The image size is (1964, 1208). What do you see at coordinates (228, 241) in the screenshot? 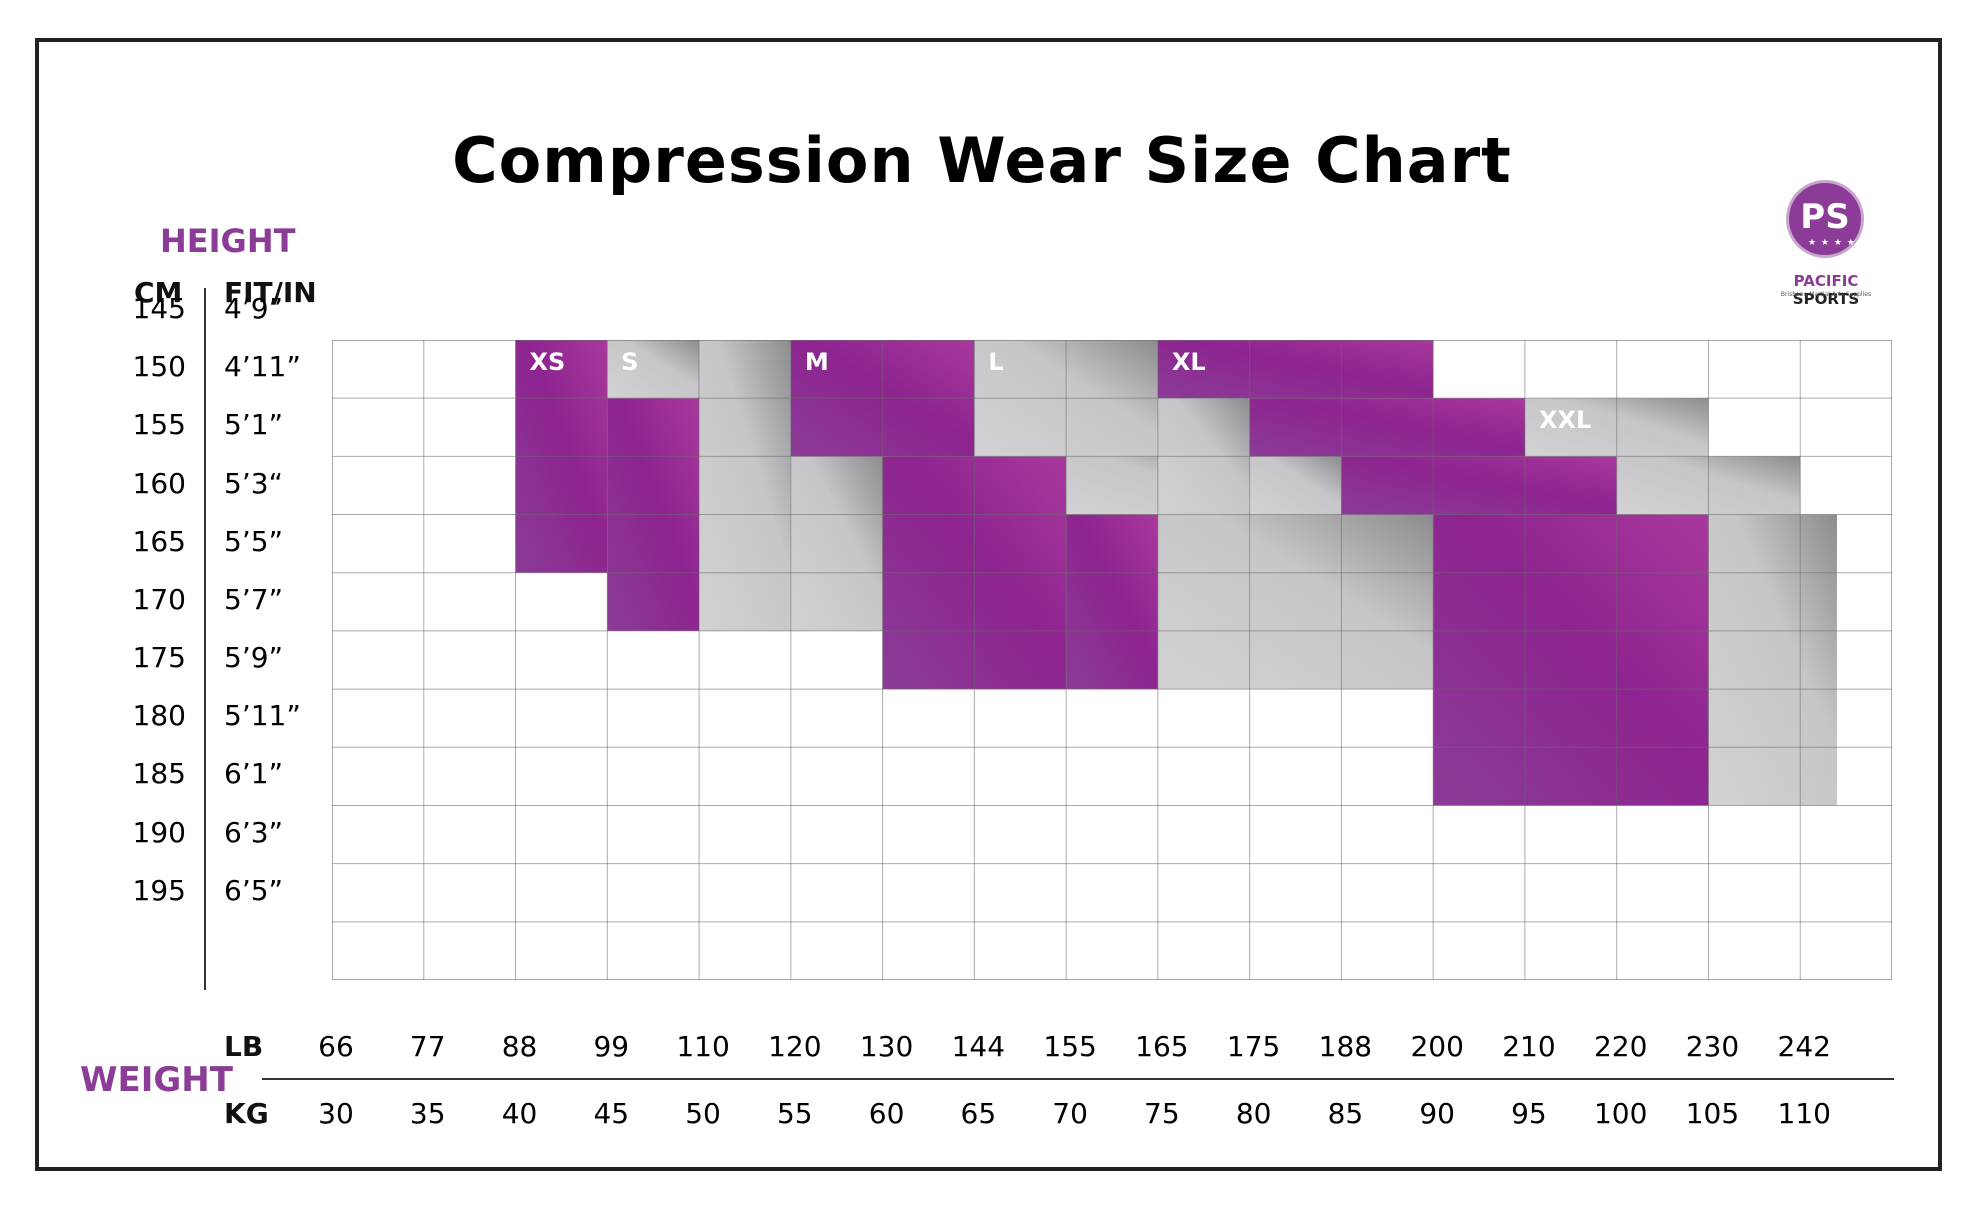
I see `height-axis-label: HEIGHT` at bounding box center [228, 241].